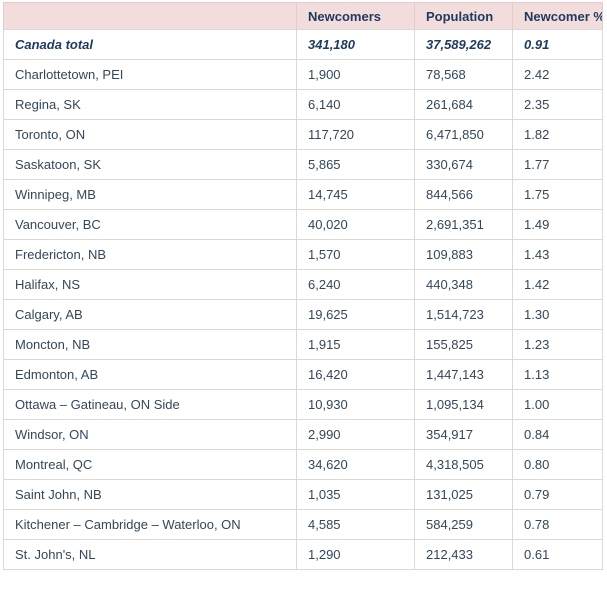  I want to click on newcomer-pct-cell: 1.00, so click(557, 404).